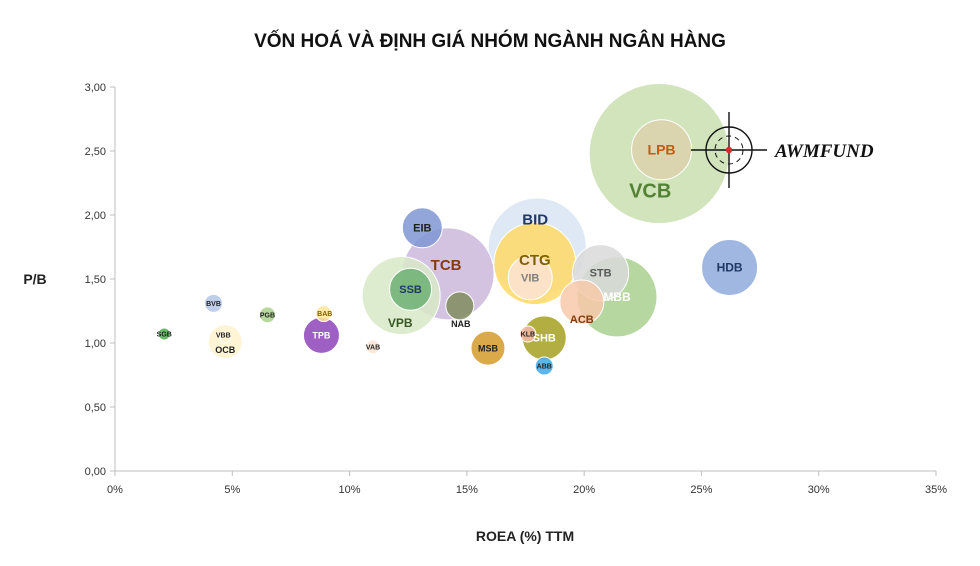 The width and height of the screenshot is (980, 566). Describe the element at coordinates (95, 344) in the screenshot. I see `y-tick-label: 1,00` at that location.